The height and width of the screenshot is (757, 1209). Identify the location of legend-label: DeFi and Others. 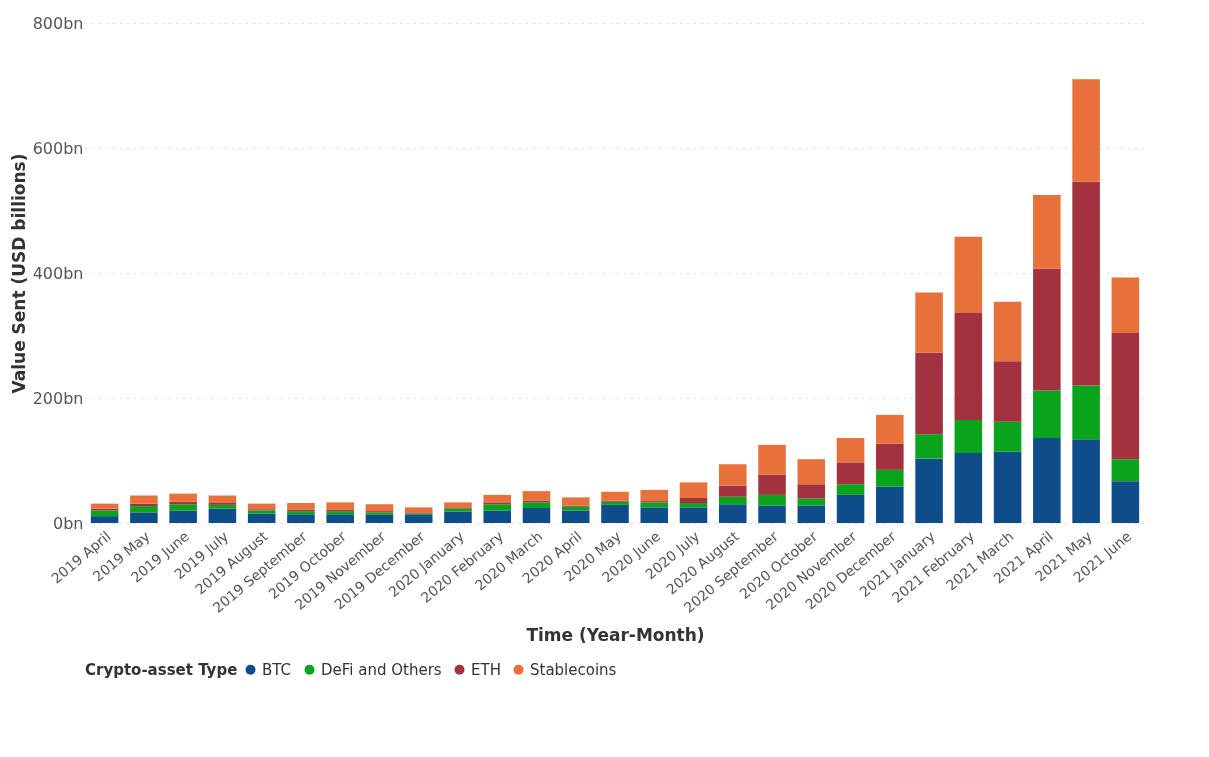
(381, 669).